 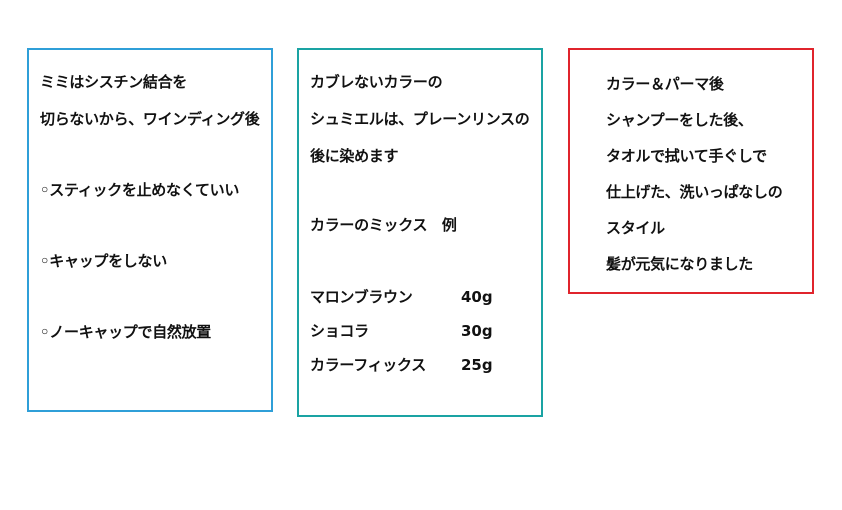 I want to click on mix-item-name: ショコラ, so click(x=339, y=331).